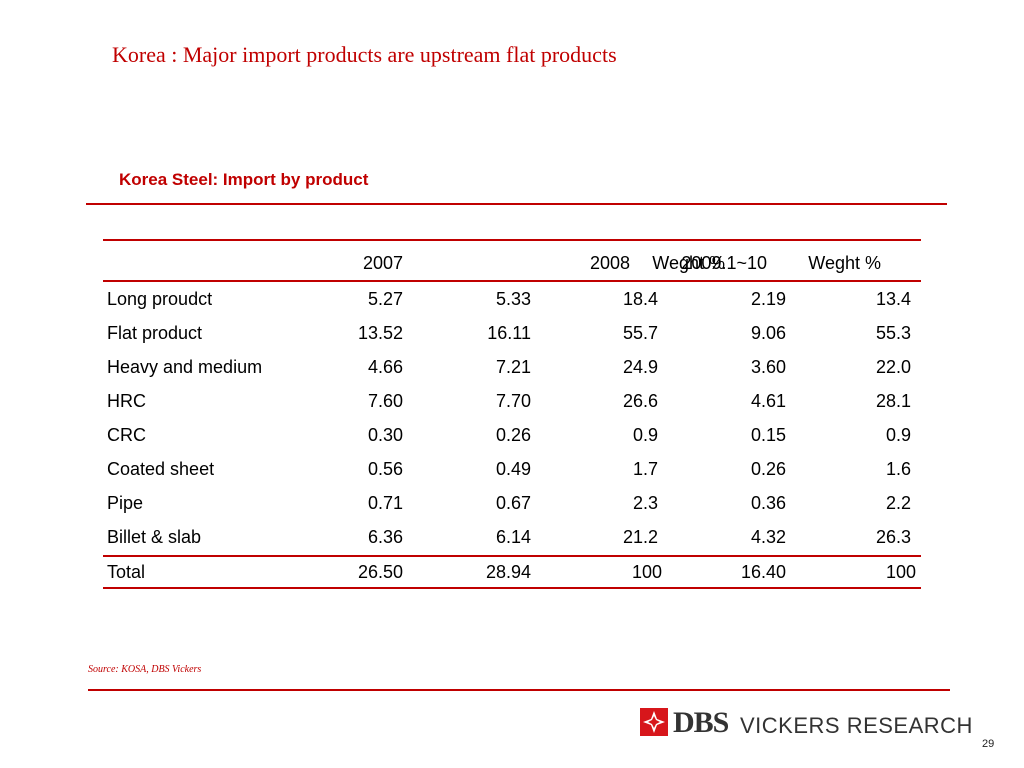 This screenshot has width=1024, height=768. I want to click on table-row: Heavy and medium 4.66 7.21 24.9 3.60 22.0, so click(512, 367).